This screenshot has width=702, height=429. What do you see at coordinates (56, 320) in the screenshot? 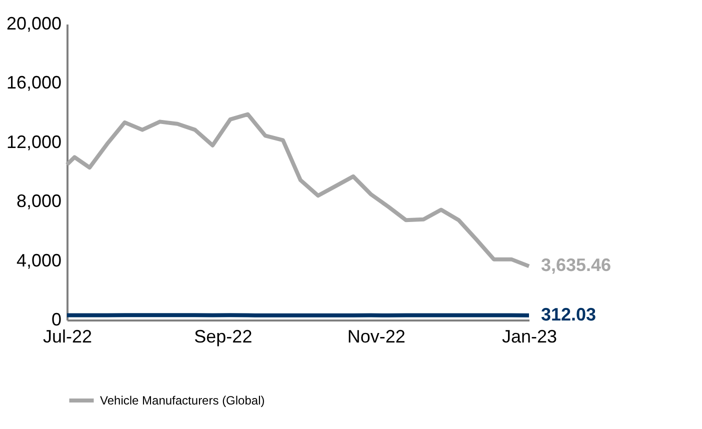
I see `y-tick-label: 0` at bounding box center [56, 320].